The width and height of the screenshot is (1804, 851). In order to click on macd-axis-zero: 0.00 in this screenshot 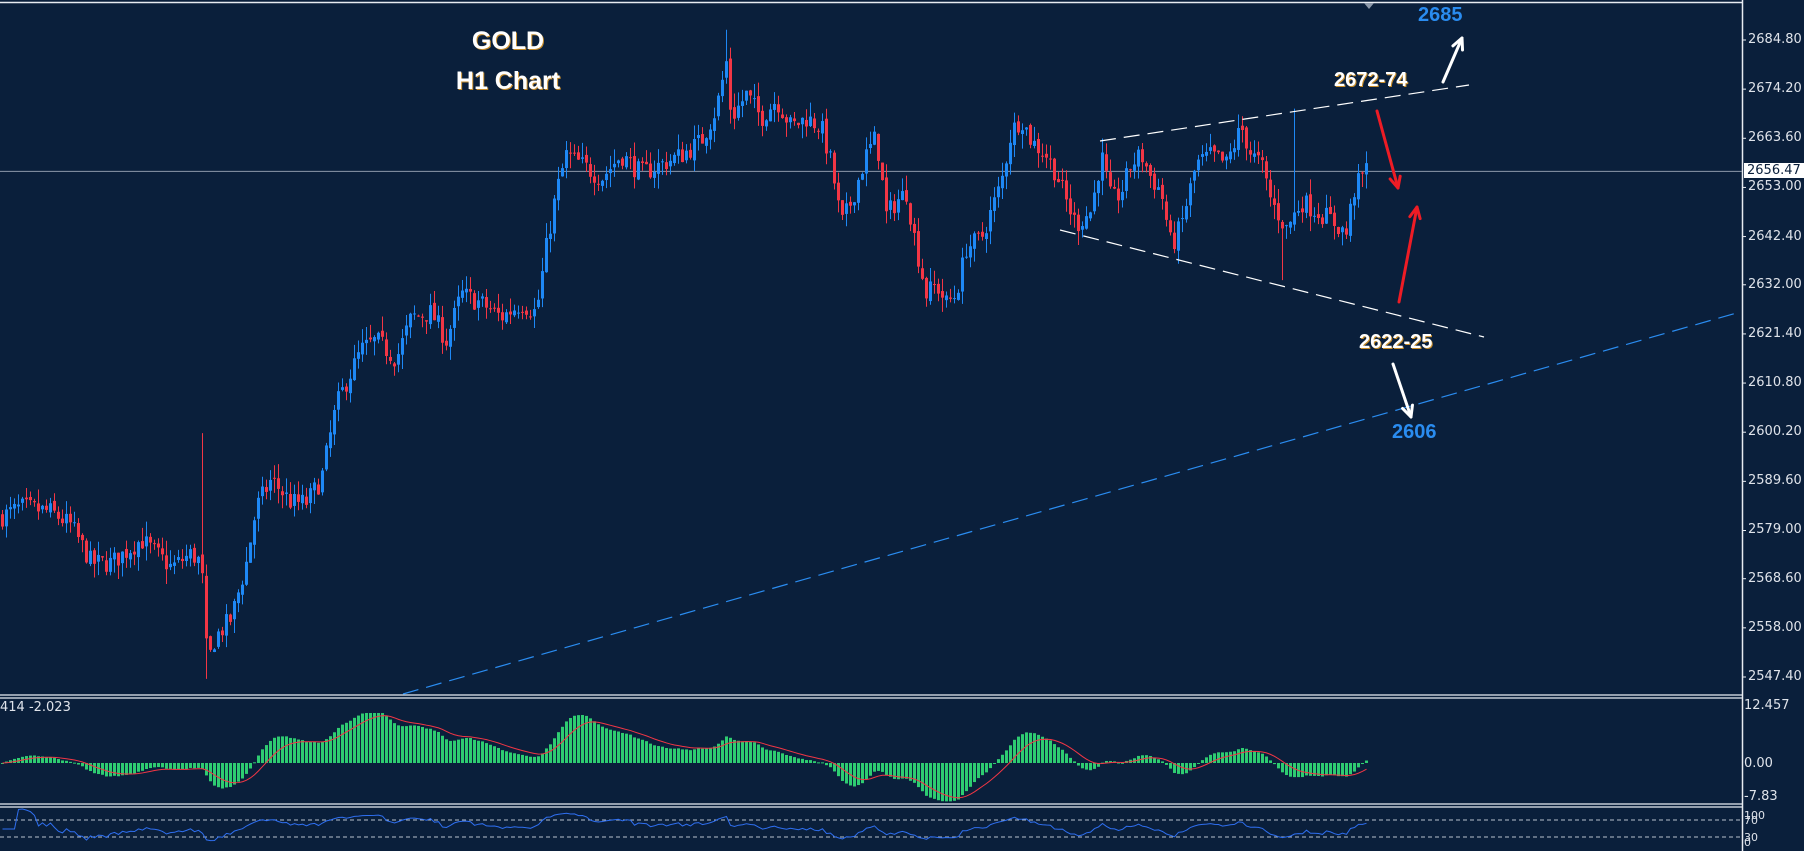, I will do `click(1758, 763)`.